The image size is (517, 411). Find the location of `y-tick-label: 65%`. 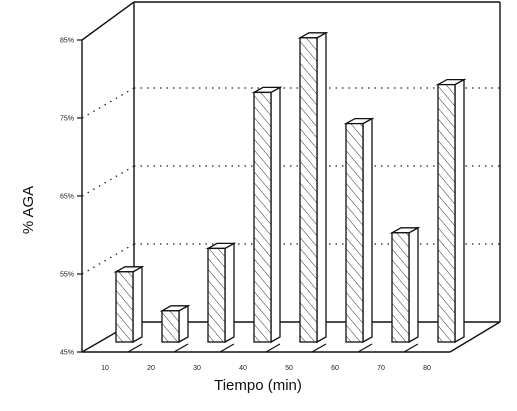

y-tick-label: 65% is located at coordinates (67, 197).